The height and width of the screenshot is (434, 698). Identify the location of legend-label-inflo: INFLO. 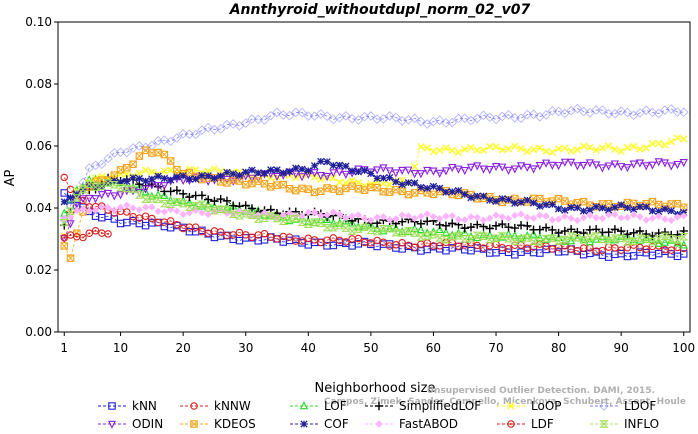
(641, 424).